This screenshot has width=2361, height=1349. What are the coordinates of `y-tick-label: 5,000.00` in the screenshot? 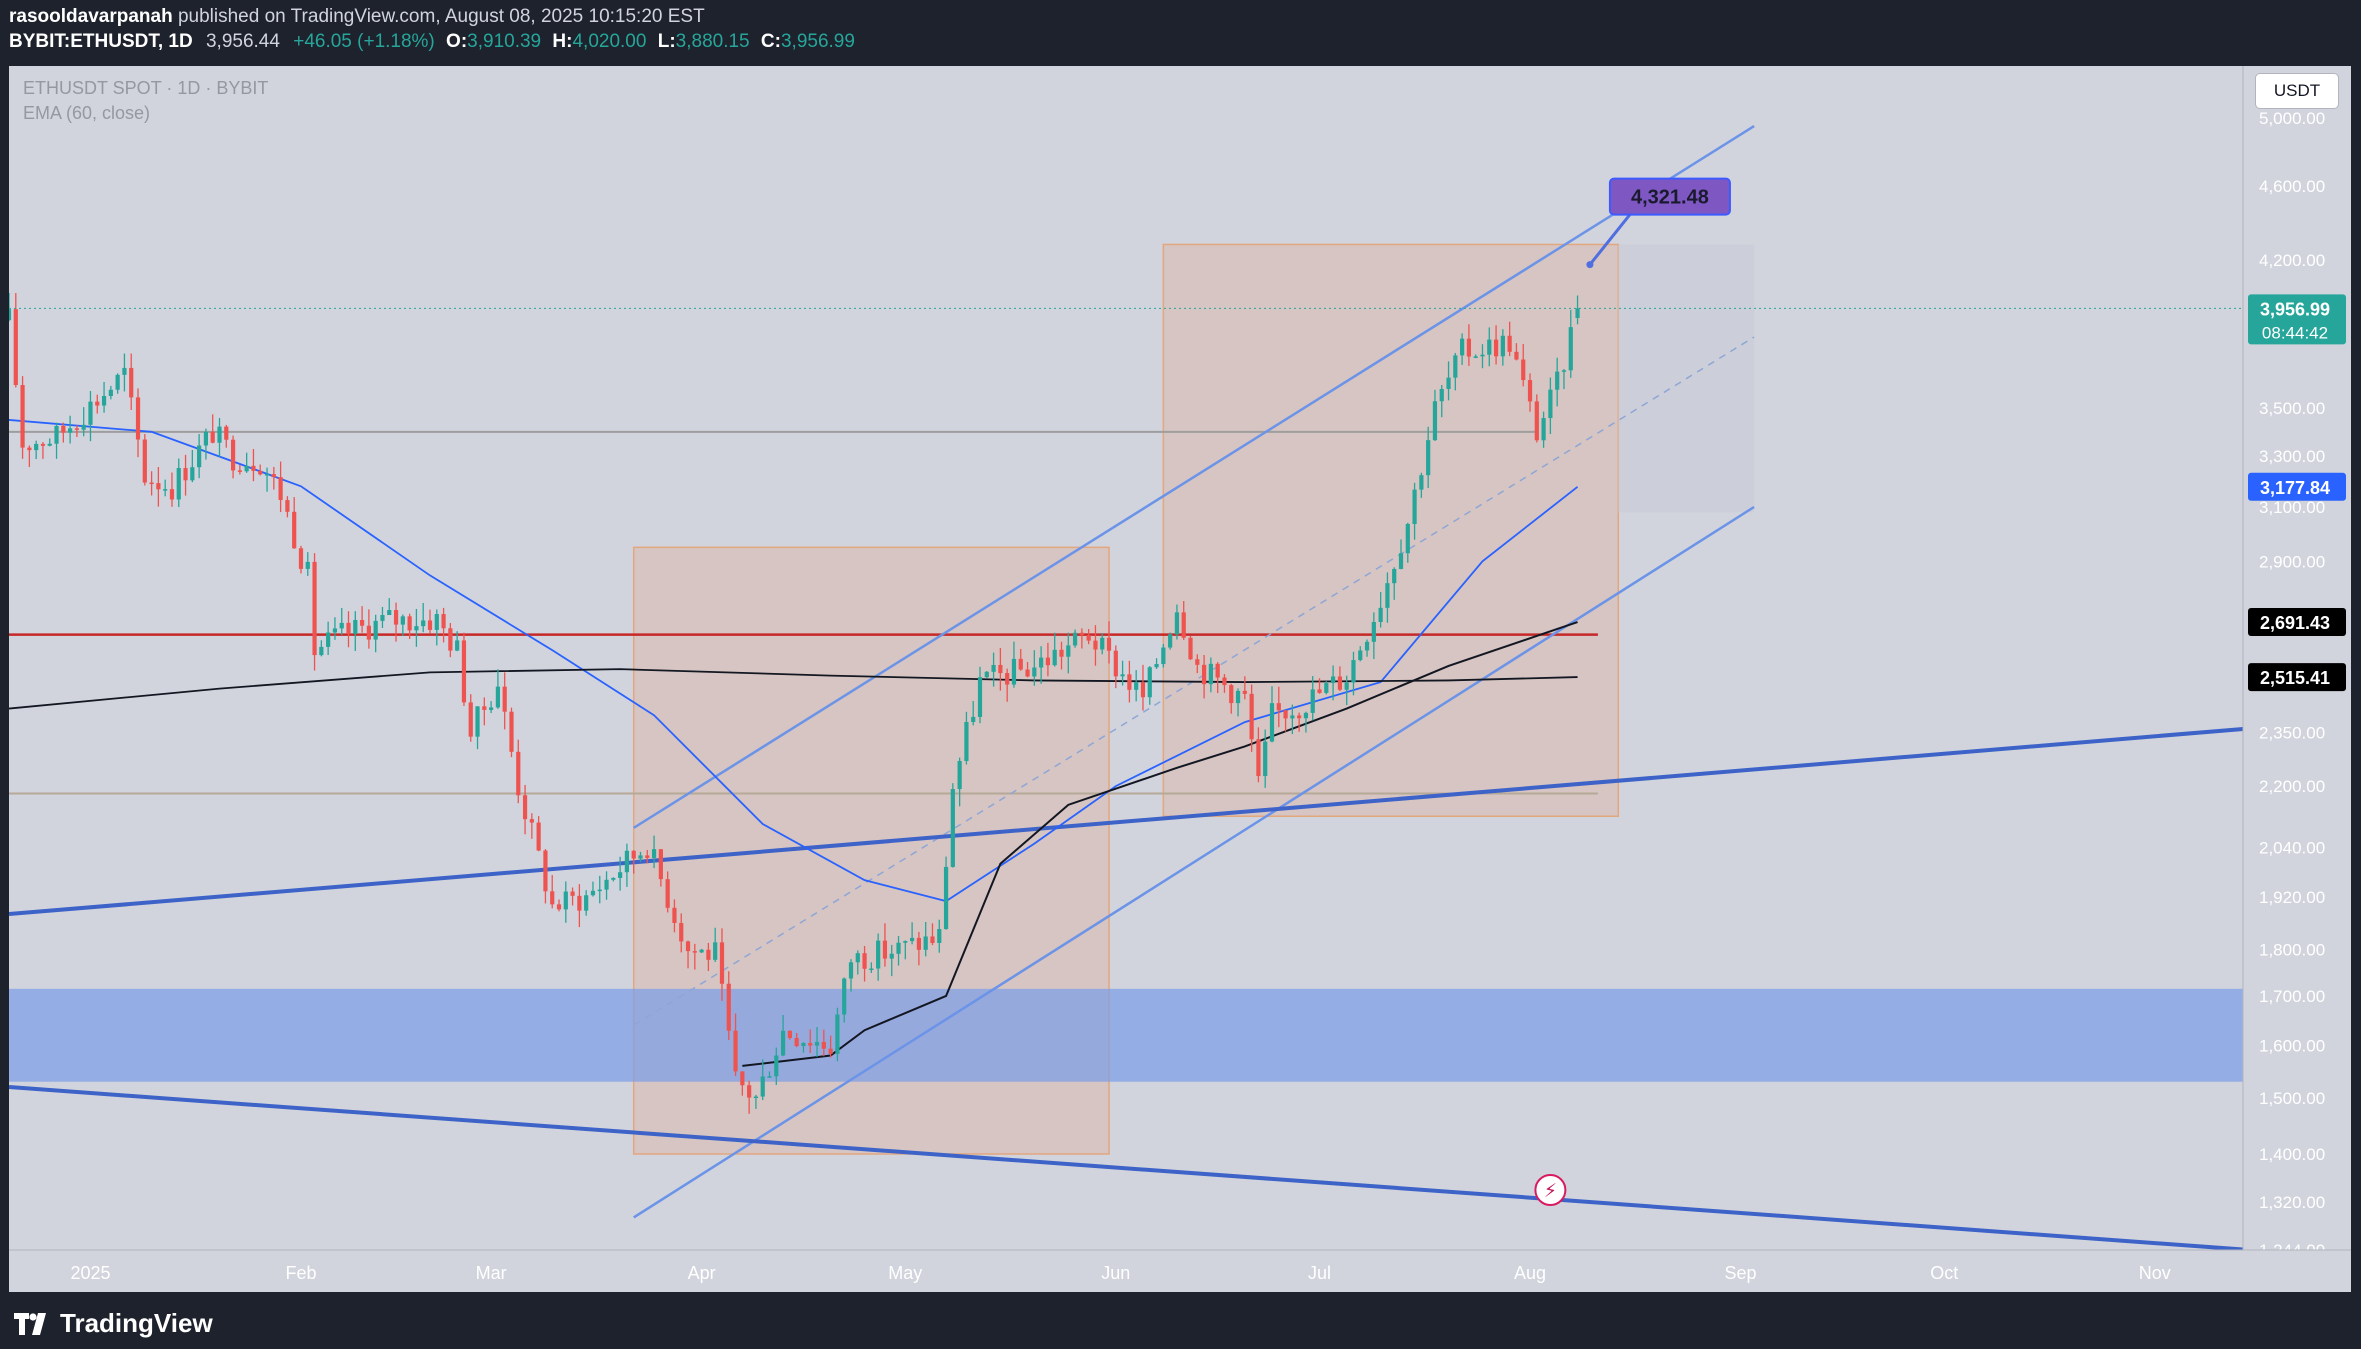 It's located at (2292, 118).